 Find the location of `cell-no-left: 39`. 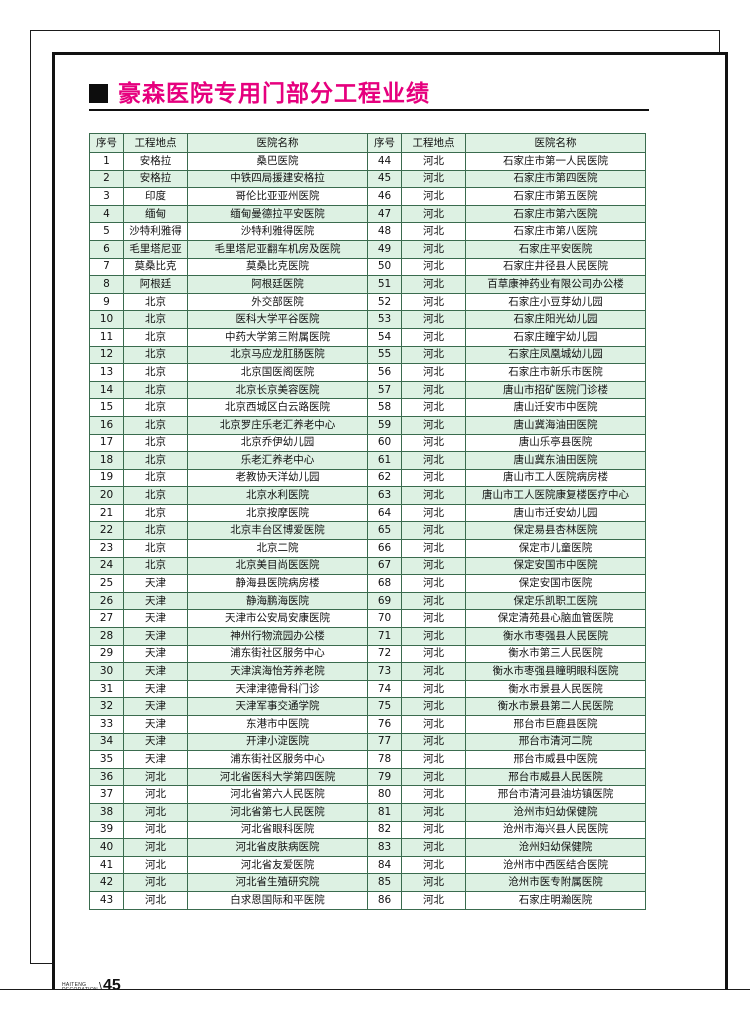

cell-no-left: 39 is located at coordinates (106, 830).